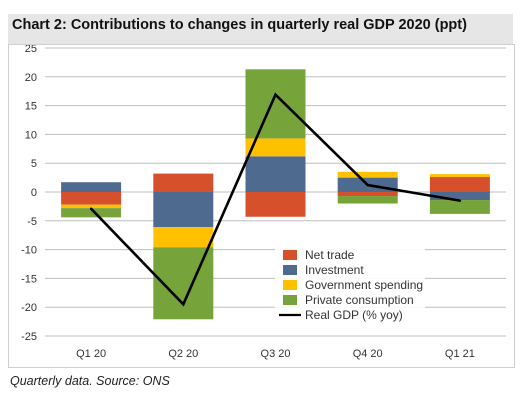 The height and width of the screenshot is (405, 520). What do you see at coordinates (364, 285) in the screenshot?
I see `legend-label: Government spending` at bounding box center [364, 285].